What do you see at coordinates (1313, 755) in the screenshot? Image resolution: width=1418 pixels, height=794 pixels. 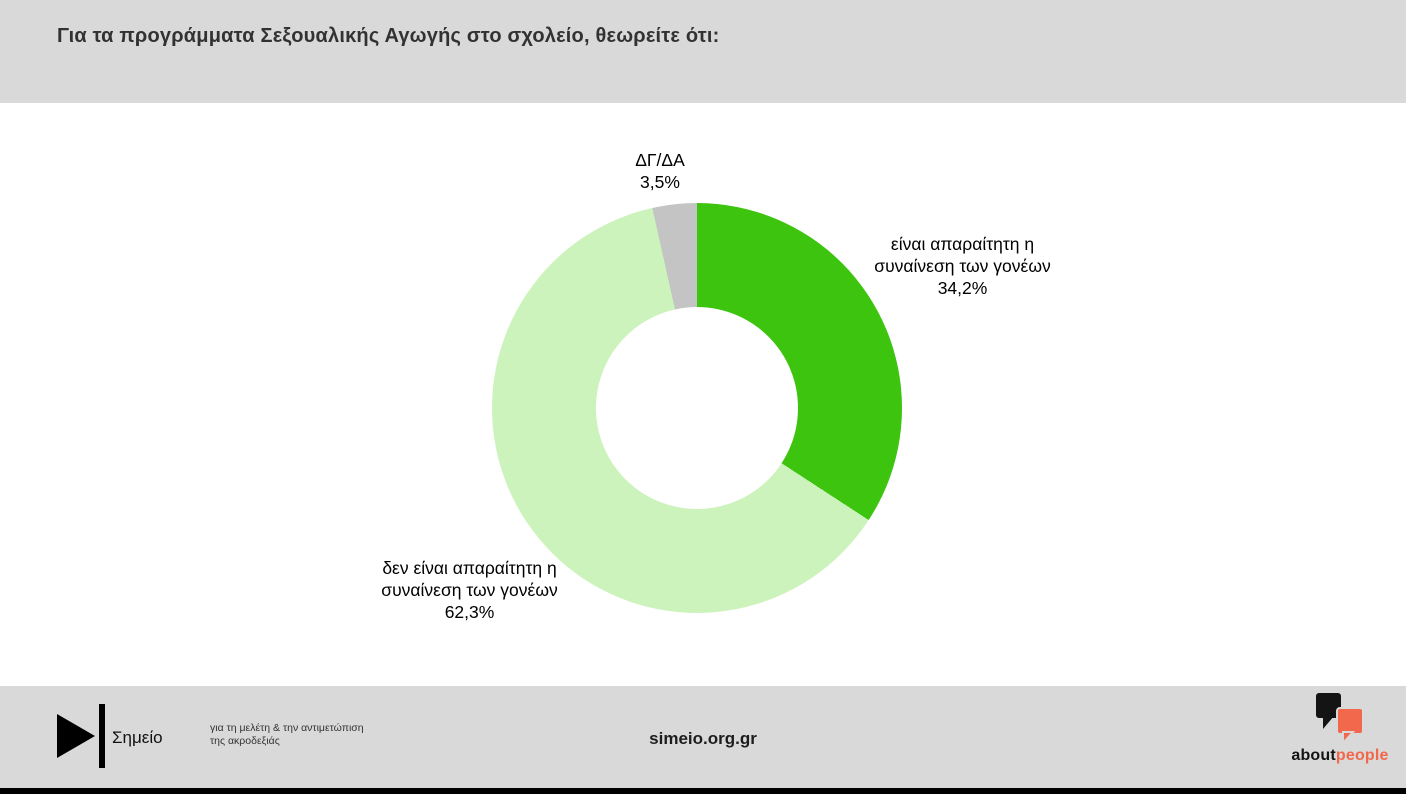 I see `brand-about: about` at bounding box center [1313, 755].